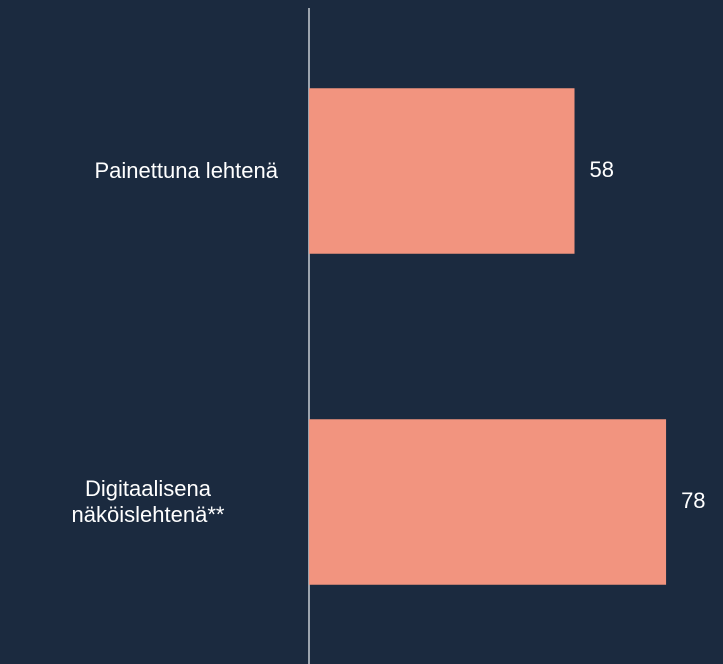 The height and width of the screenshot is (664, 723). I want to click on value-label: 58, so click(602, 169).